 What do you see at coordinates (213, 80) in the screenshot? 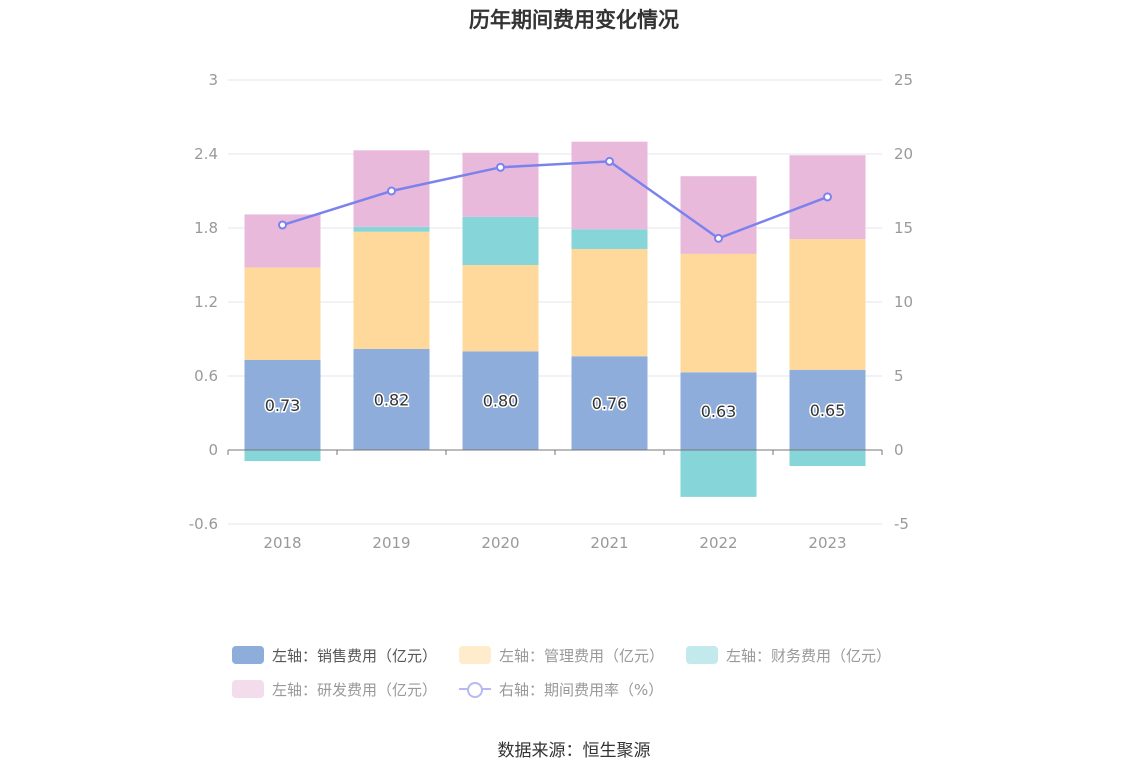
I see `y-left-tick-label-6: 3` at bounding box center [213, 80].